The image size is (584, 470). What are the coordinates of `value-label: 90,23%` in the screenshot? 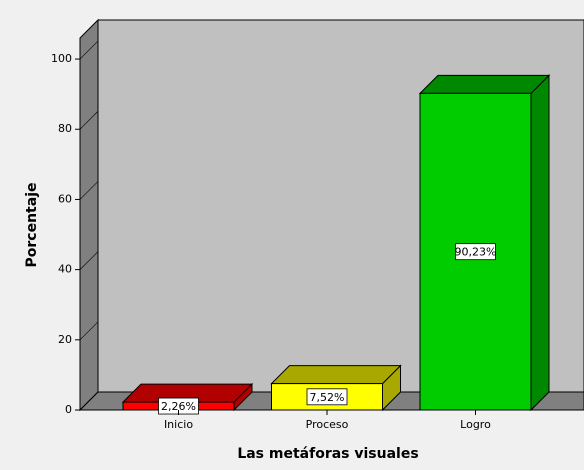 It's located at (476, 252).